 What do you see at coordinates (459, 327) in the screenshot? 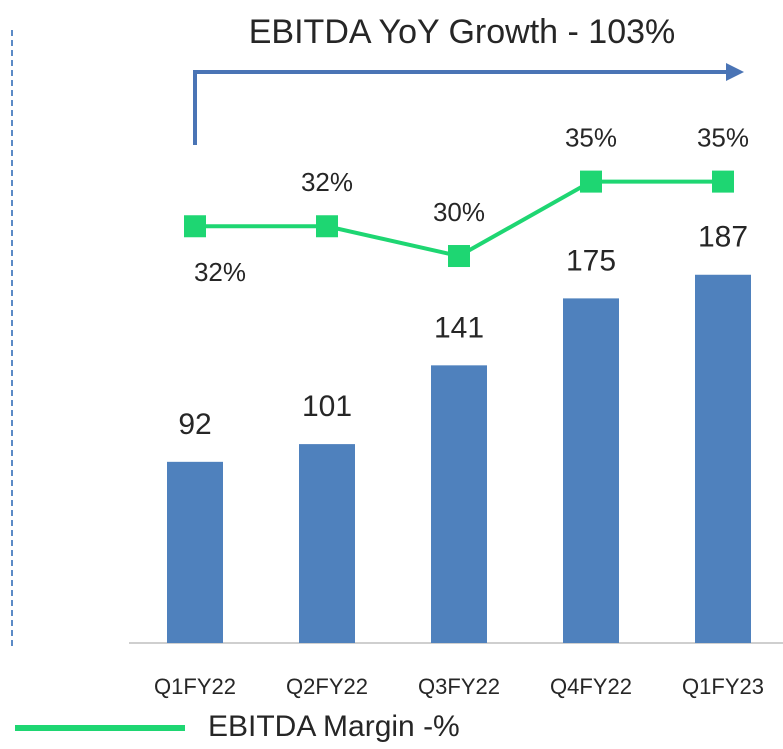
I see `bar-value-label: 141` at bounding box center [459, 327].